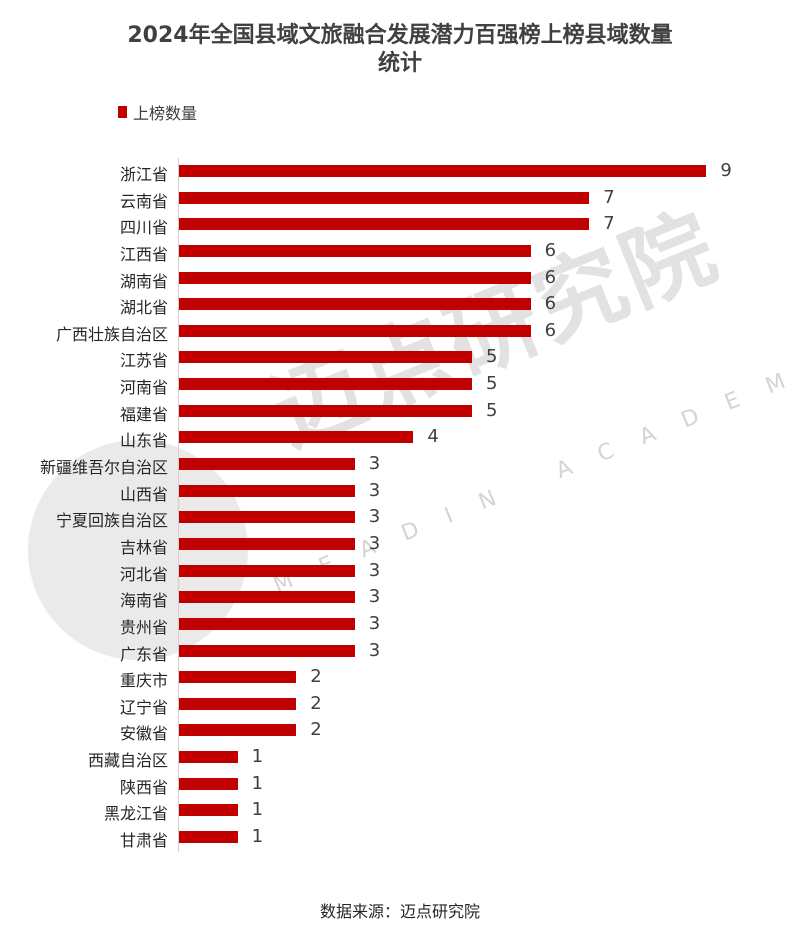 The height and width of the screenshot is (942, 800). What do you see at coordinates (143, 254) in the screenshot?
I see `category-label: 江西省` at bounding box center [143, 254].